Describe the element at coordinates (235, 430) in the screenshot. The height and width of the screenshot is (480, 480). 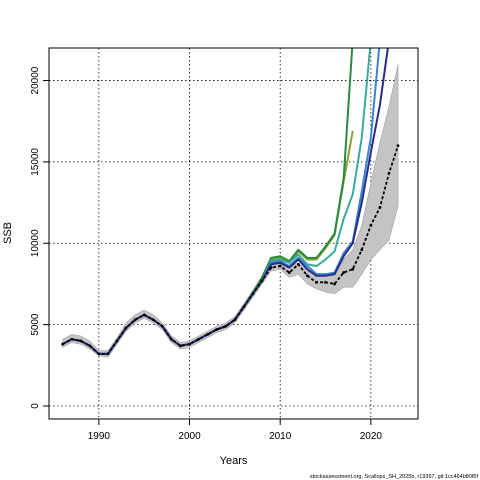
I see `x-axis: 1990 2000 2010 2020` at that location.